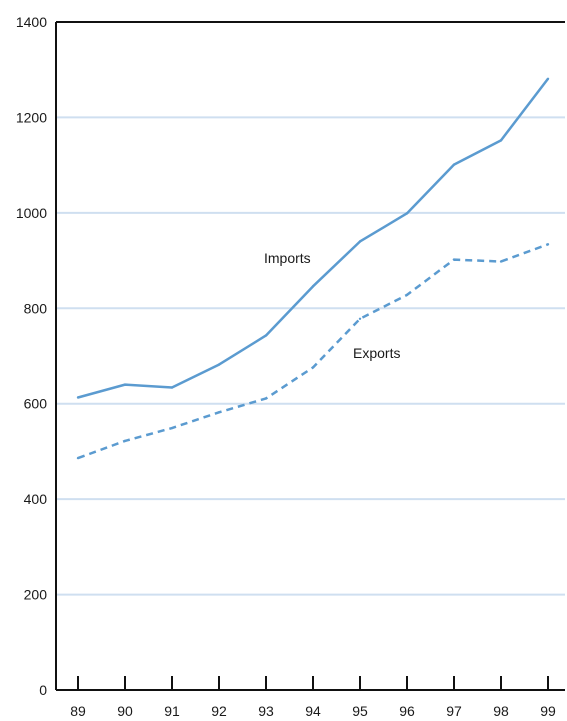 Image resolution: width=567 pixels, height=721 pixels. What do you see at coordinates (43, 690) in the screenshot?
I see `y-tick-label: 0` at bounding box center [43, 690].